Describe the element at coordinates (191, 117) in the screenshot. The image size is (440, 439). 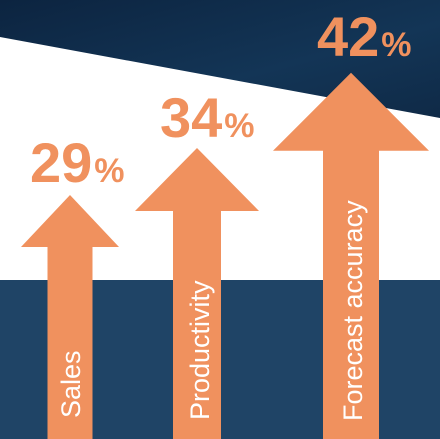
I see `value-number-productivity: 34` at that location.